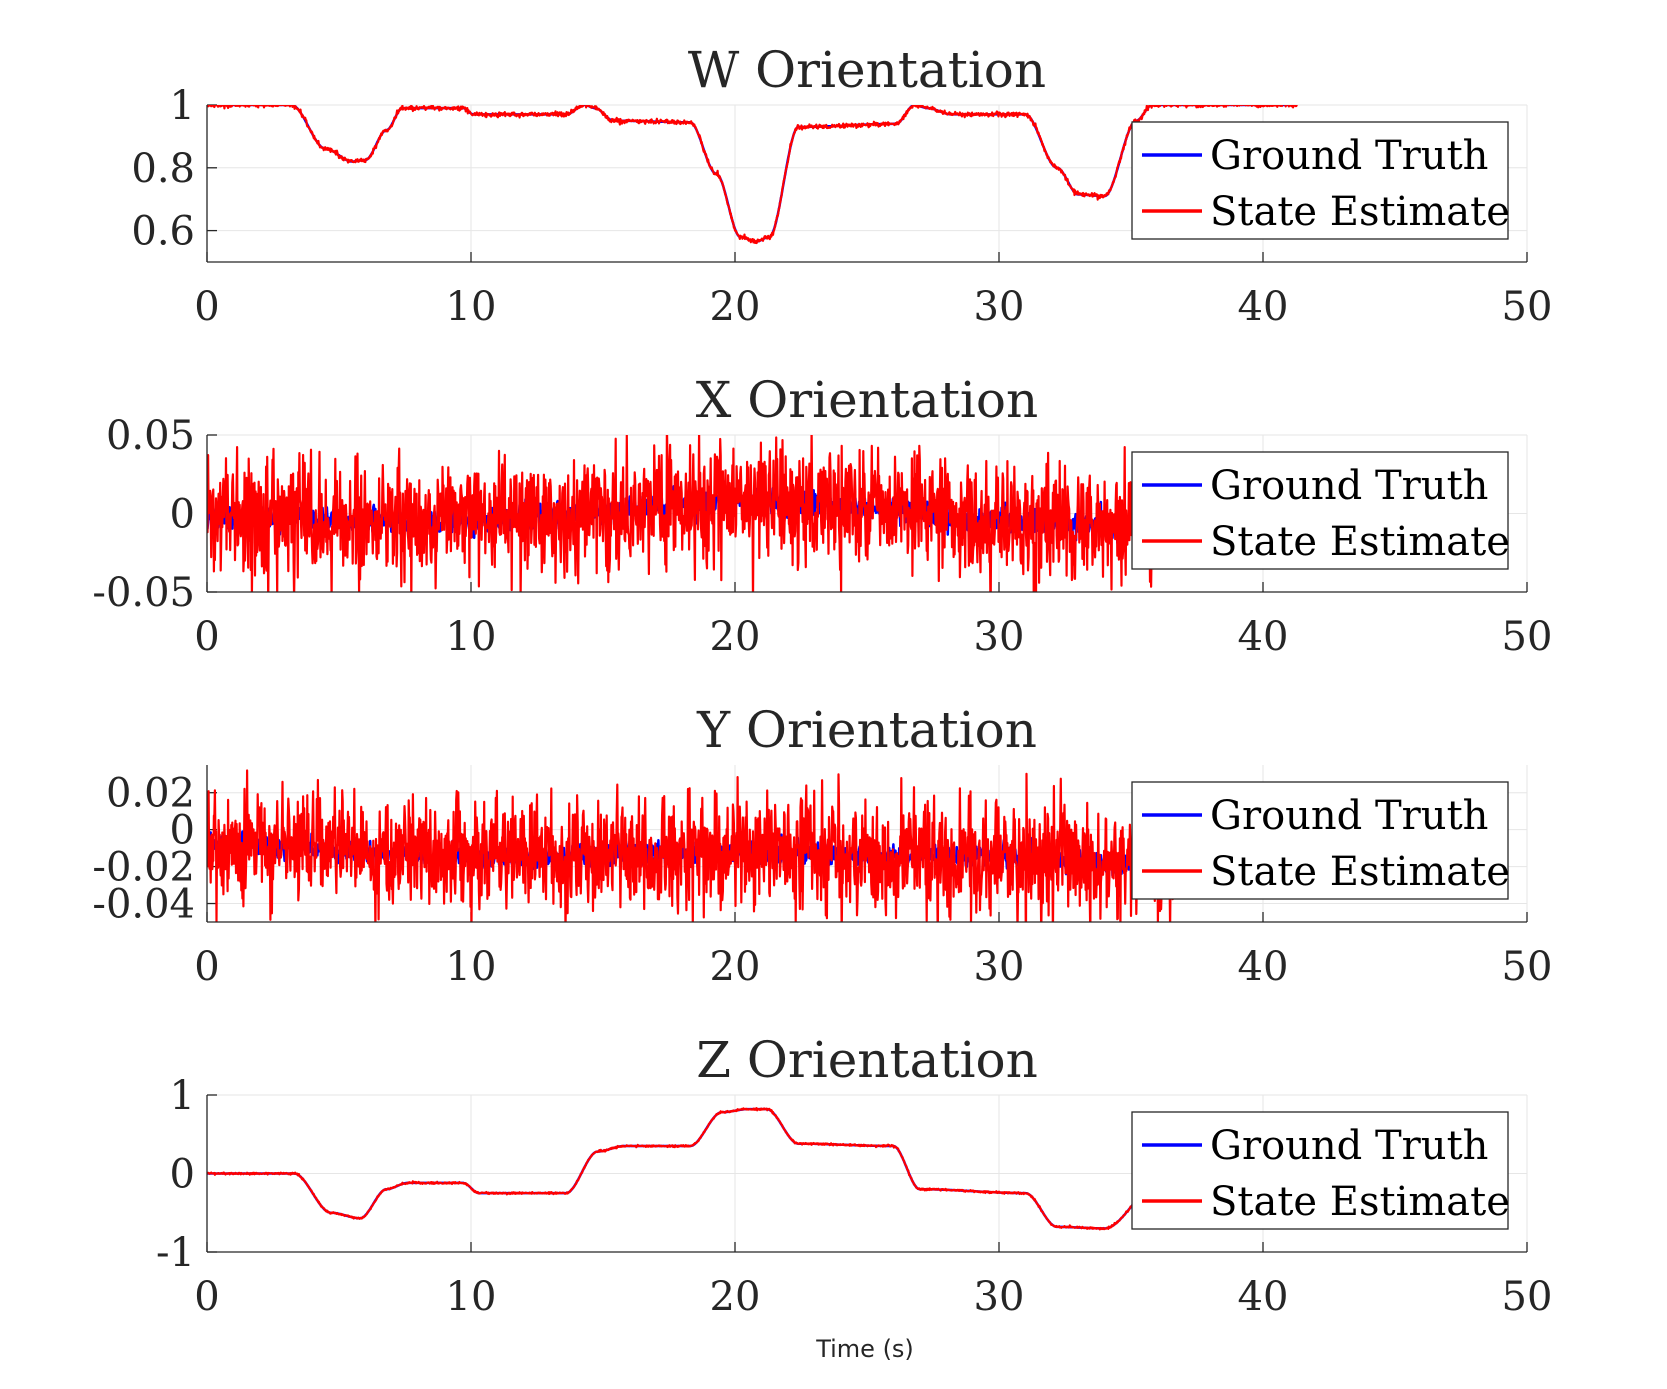 Image resolution: width=1667 pixels, height=1389 pixels. What do you see at coordinates (867, 400) in the screenshot?
I see `subplot-title: X Orientation` at bounding box center [867, 400].